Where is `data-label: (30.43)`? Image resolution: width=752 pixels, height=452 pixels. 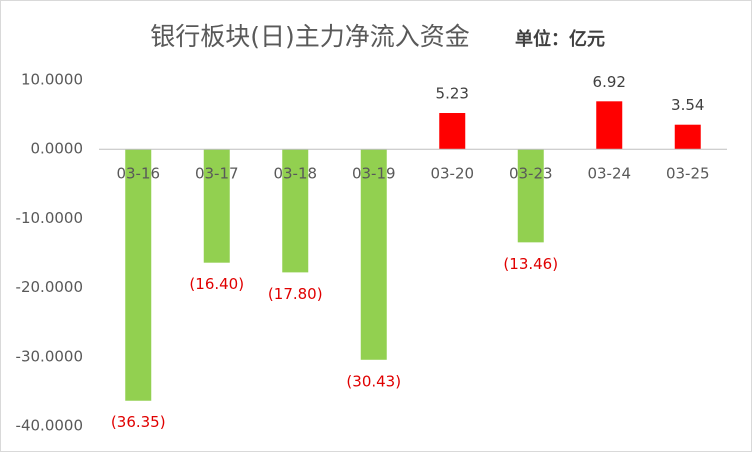 data-label: (30.43) is located at coordinates (373, 381).